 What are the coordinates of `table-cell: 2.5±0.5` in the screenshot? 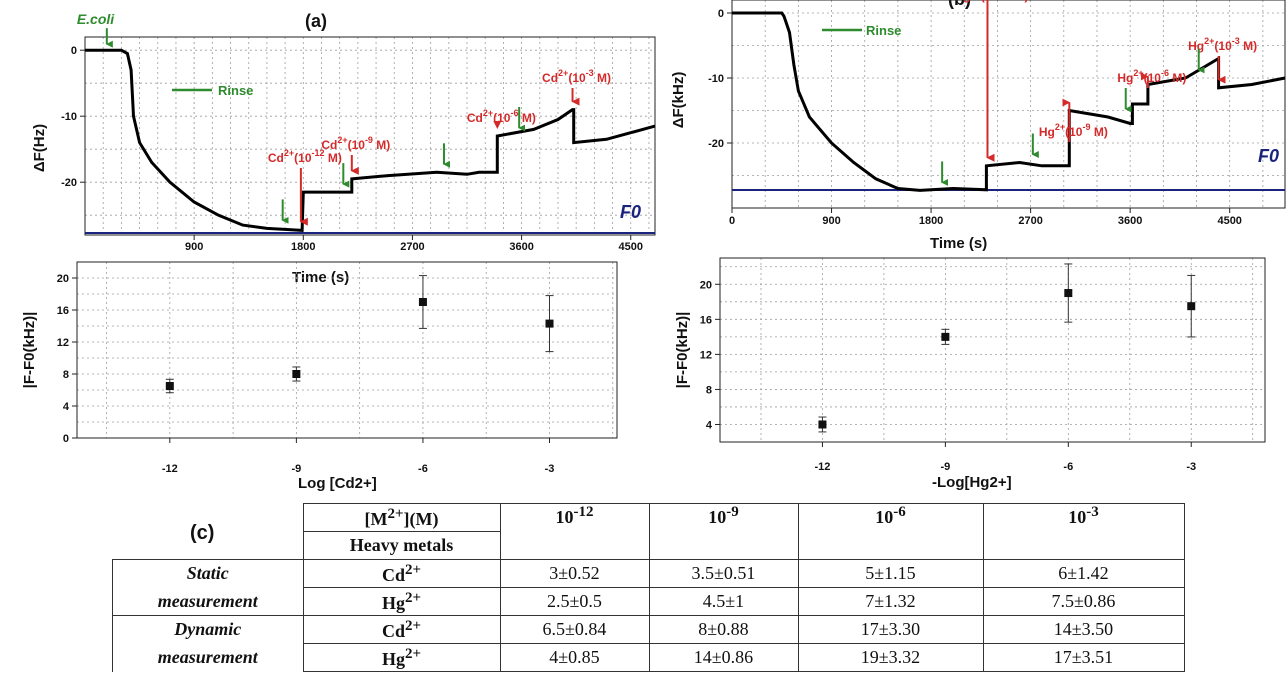 It's located at (574, 601).